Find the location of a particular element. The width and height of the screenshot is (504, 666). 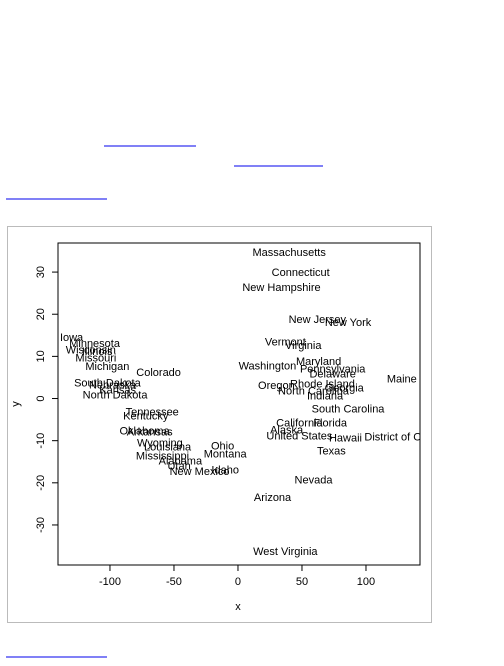

point-label: Kentucky is located at coordinates (146, 417).